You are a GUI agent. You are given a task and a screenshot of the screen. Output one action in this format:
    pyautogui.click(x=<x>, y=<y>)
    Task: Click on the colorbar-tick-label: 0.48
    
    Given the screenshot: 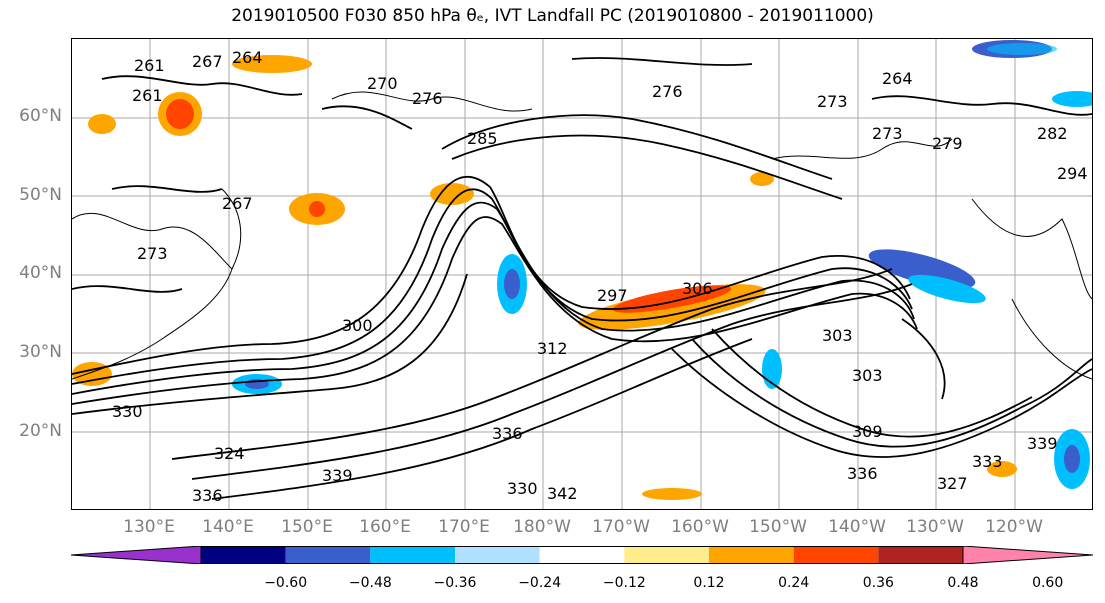 What is the action you would take?
    pyautogui.click(x=963, y=583)
    